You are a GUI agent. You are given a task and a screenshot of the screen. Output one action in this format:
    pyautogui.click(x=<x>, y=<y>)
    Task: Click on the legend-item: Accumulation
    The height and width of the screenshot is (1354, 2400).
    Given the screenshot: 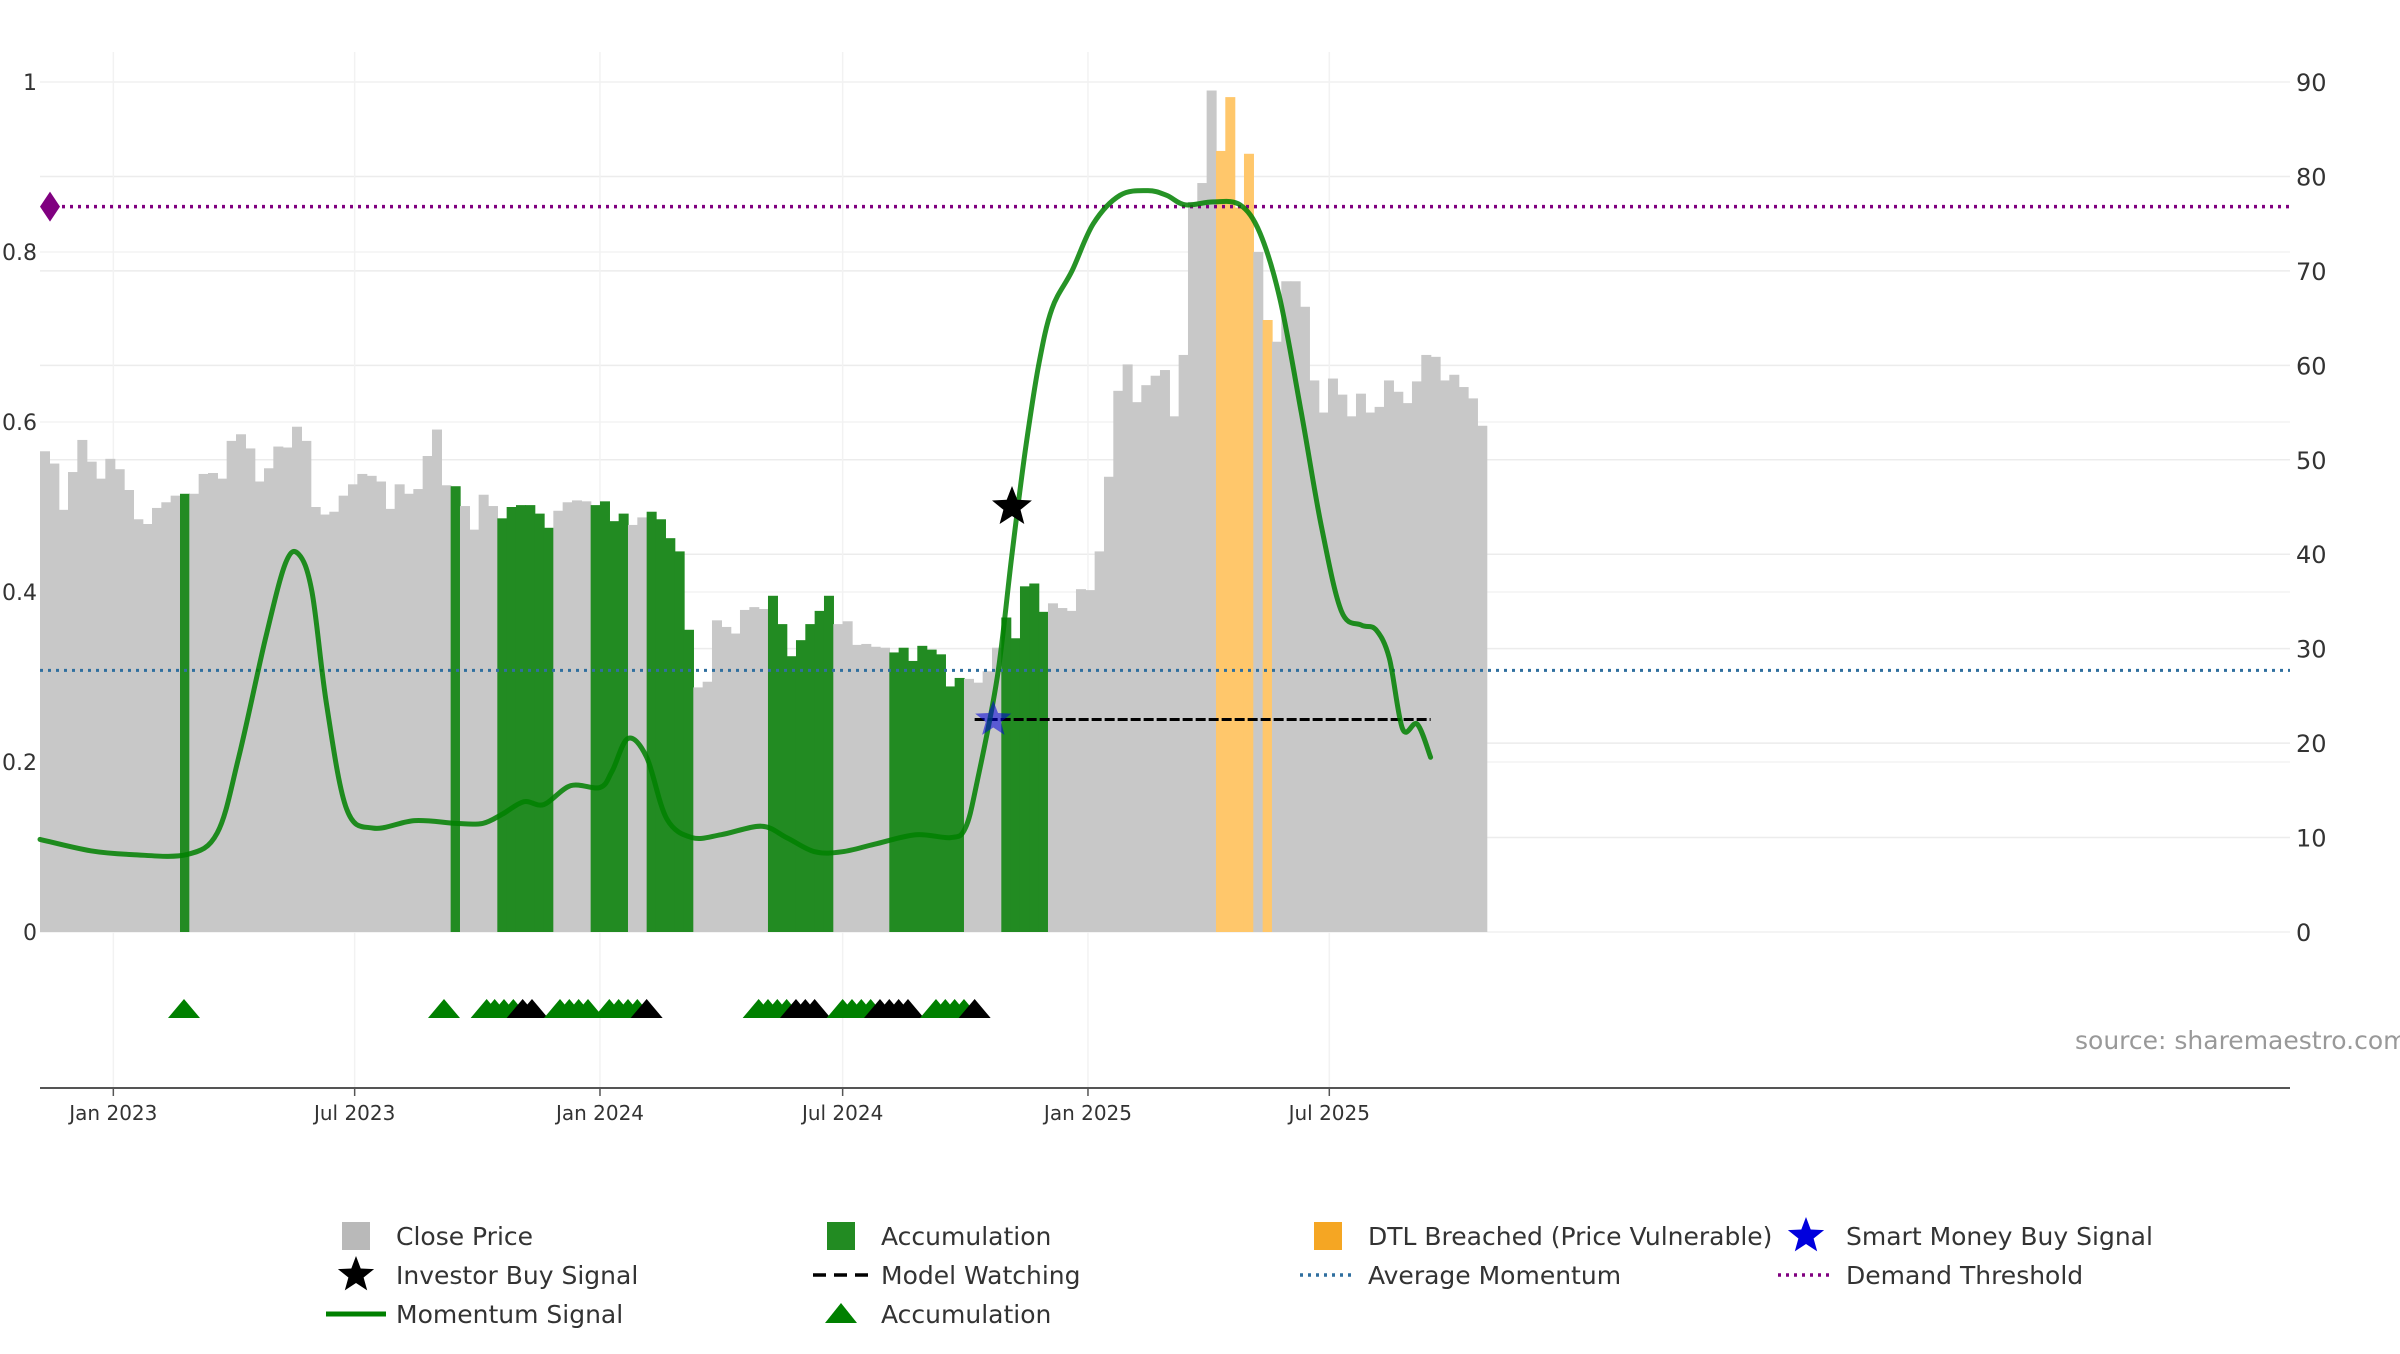 What is the action you would take?
    pyautogui.click(x=938, y=1314)
    